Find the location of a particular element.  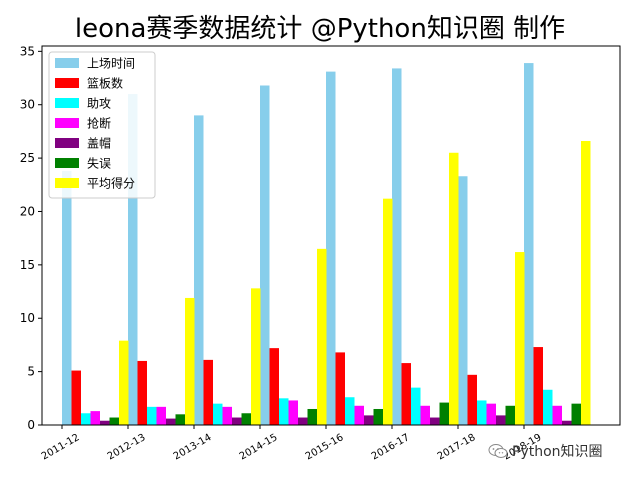

y-tick-label: 0 is located at coordinates (31, 425).